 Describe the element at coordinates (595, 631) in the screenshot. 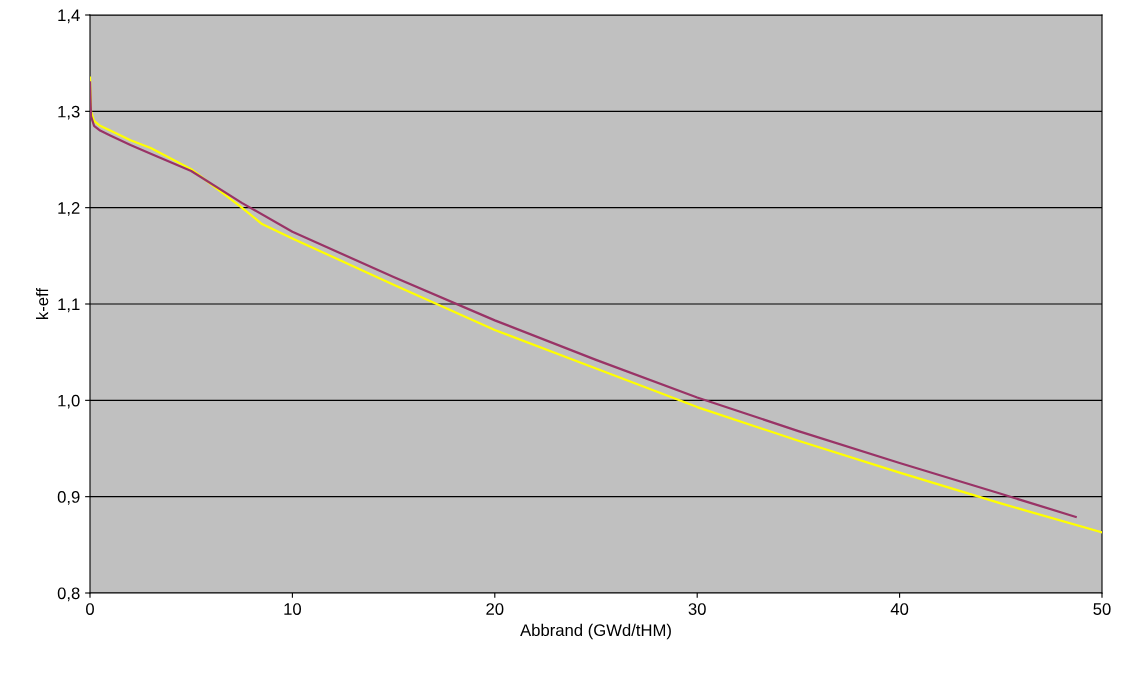

I see `x-axis-title: Abbrand (GWd/tHM)` at that location.